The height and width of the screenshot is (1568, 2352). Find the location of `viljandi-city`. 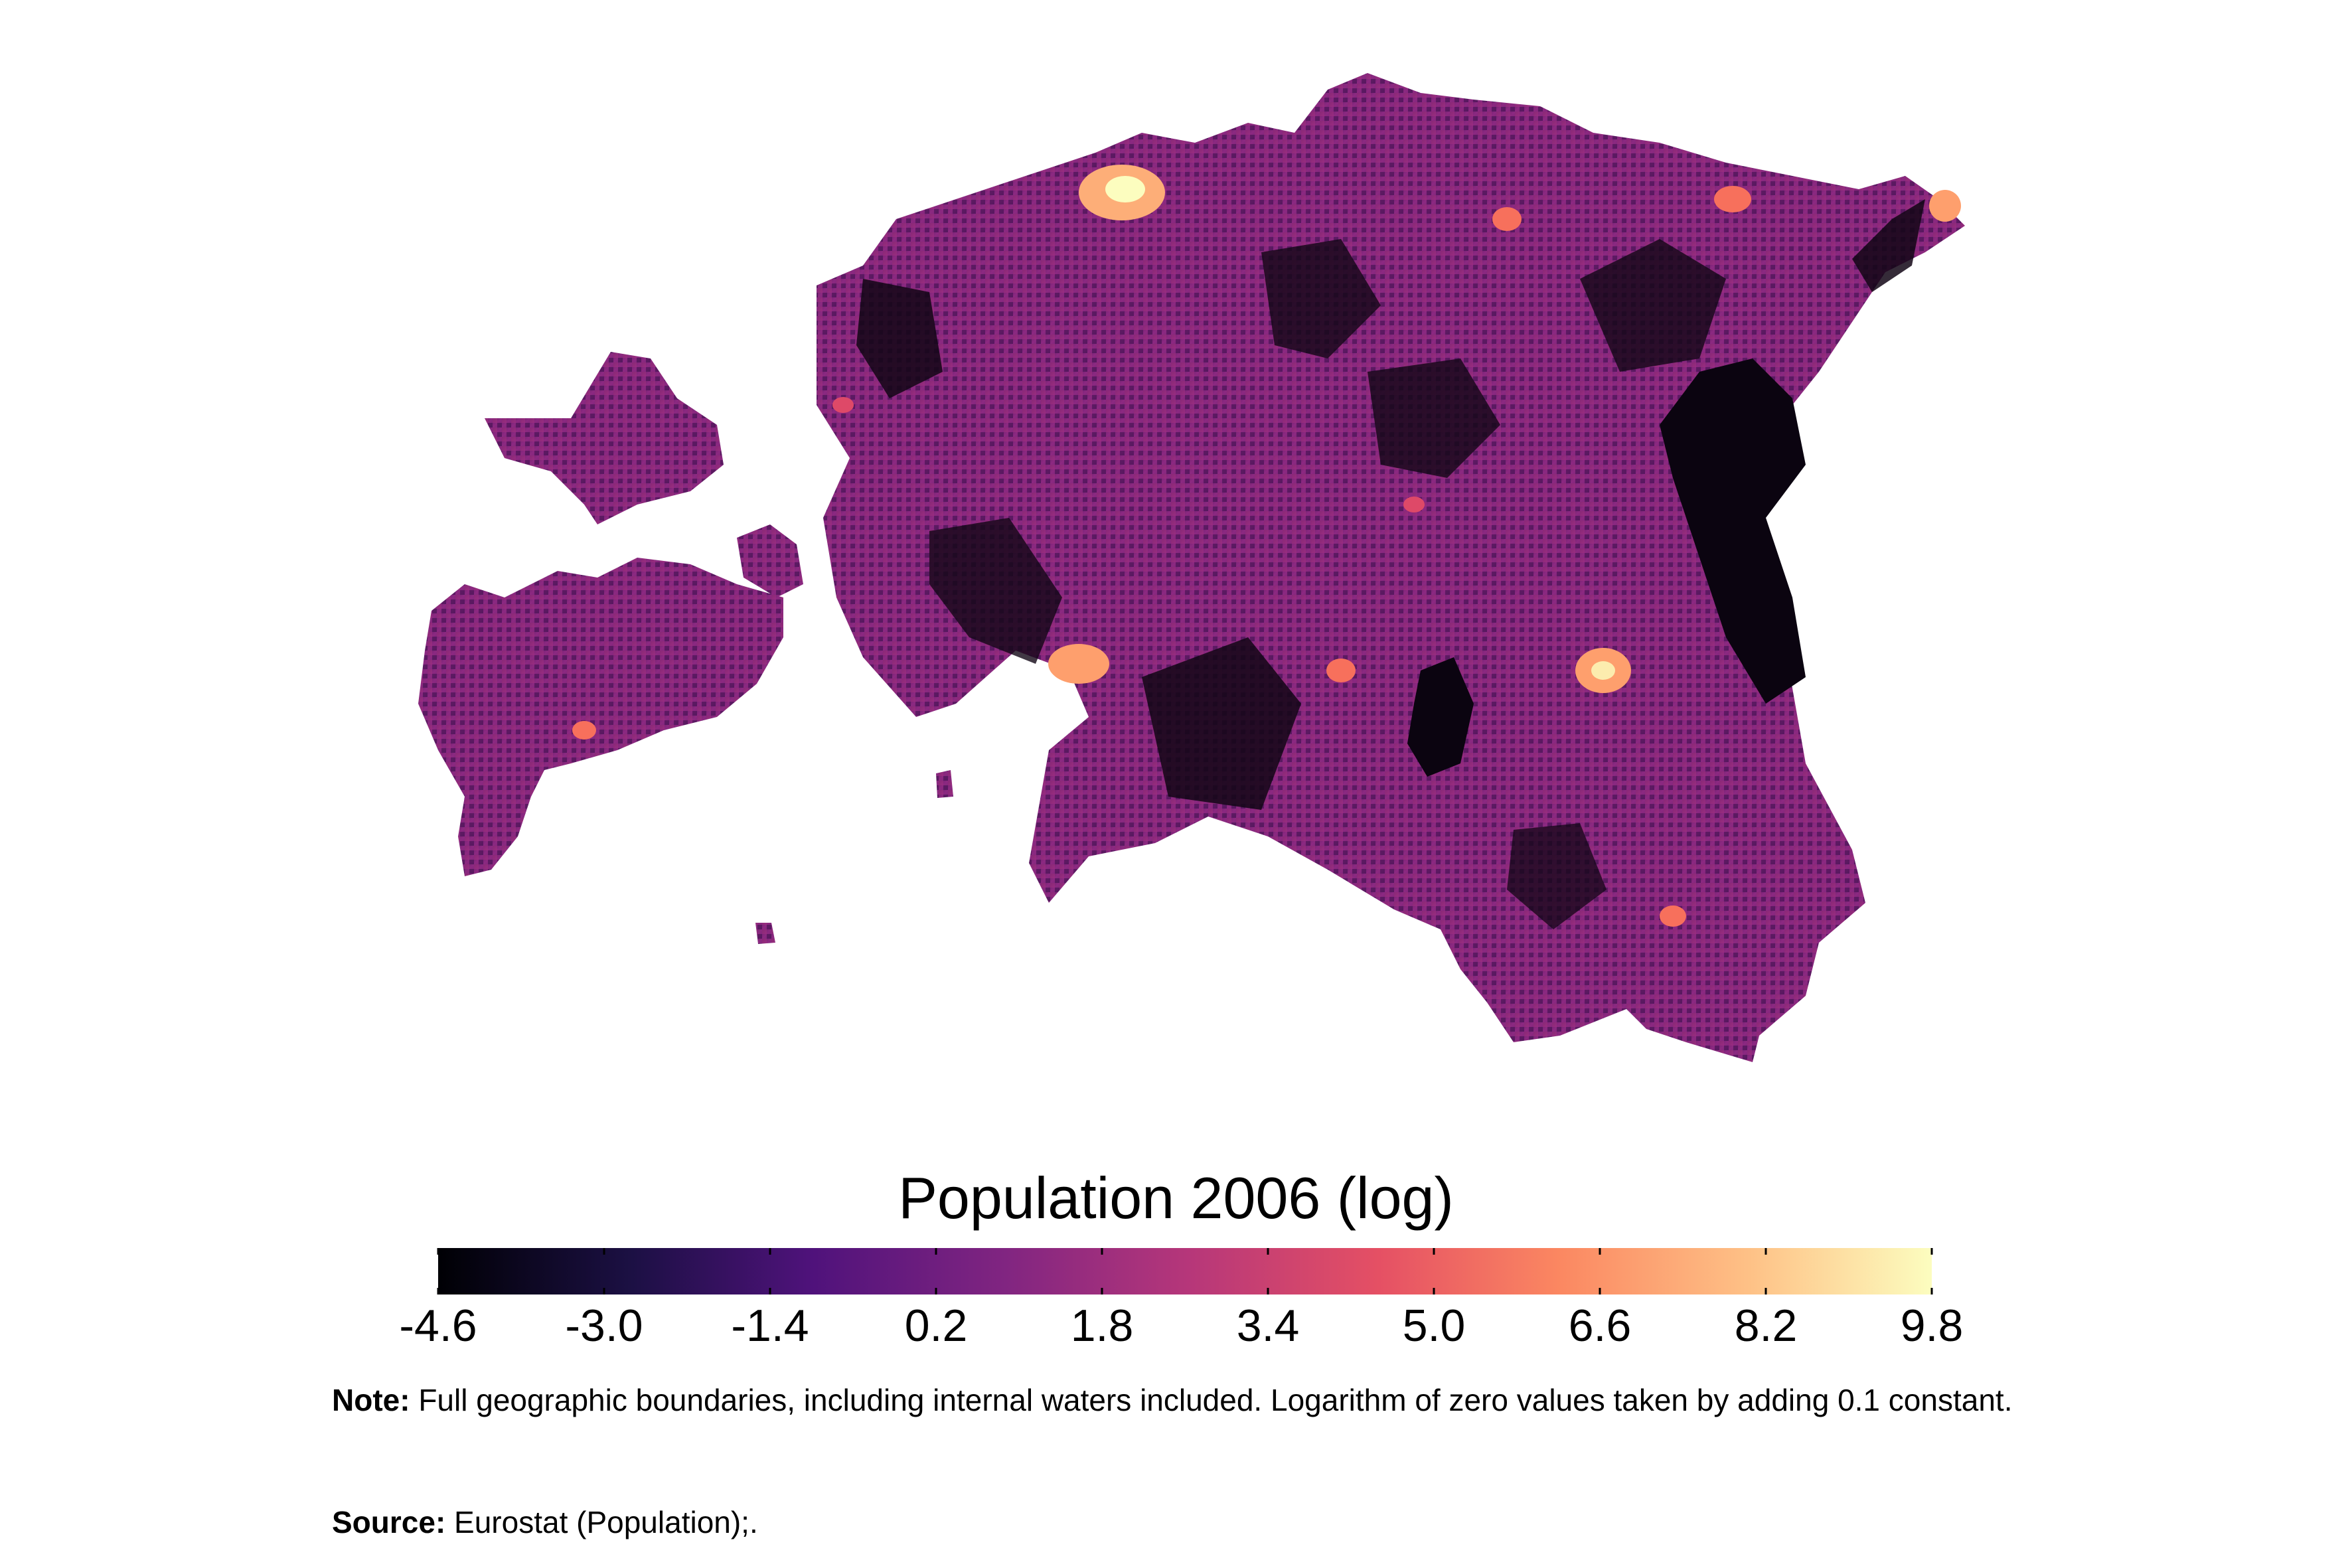

viljandi-city is located at coordinates (1341, 671).